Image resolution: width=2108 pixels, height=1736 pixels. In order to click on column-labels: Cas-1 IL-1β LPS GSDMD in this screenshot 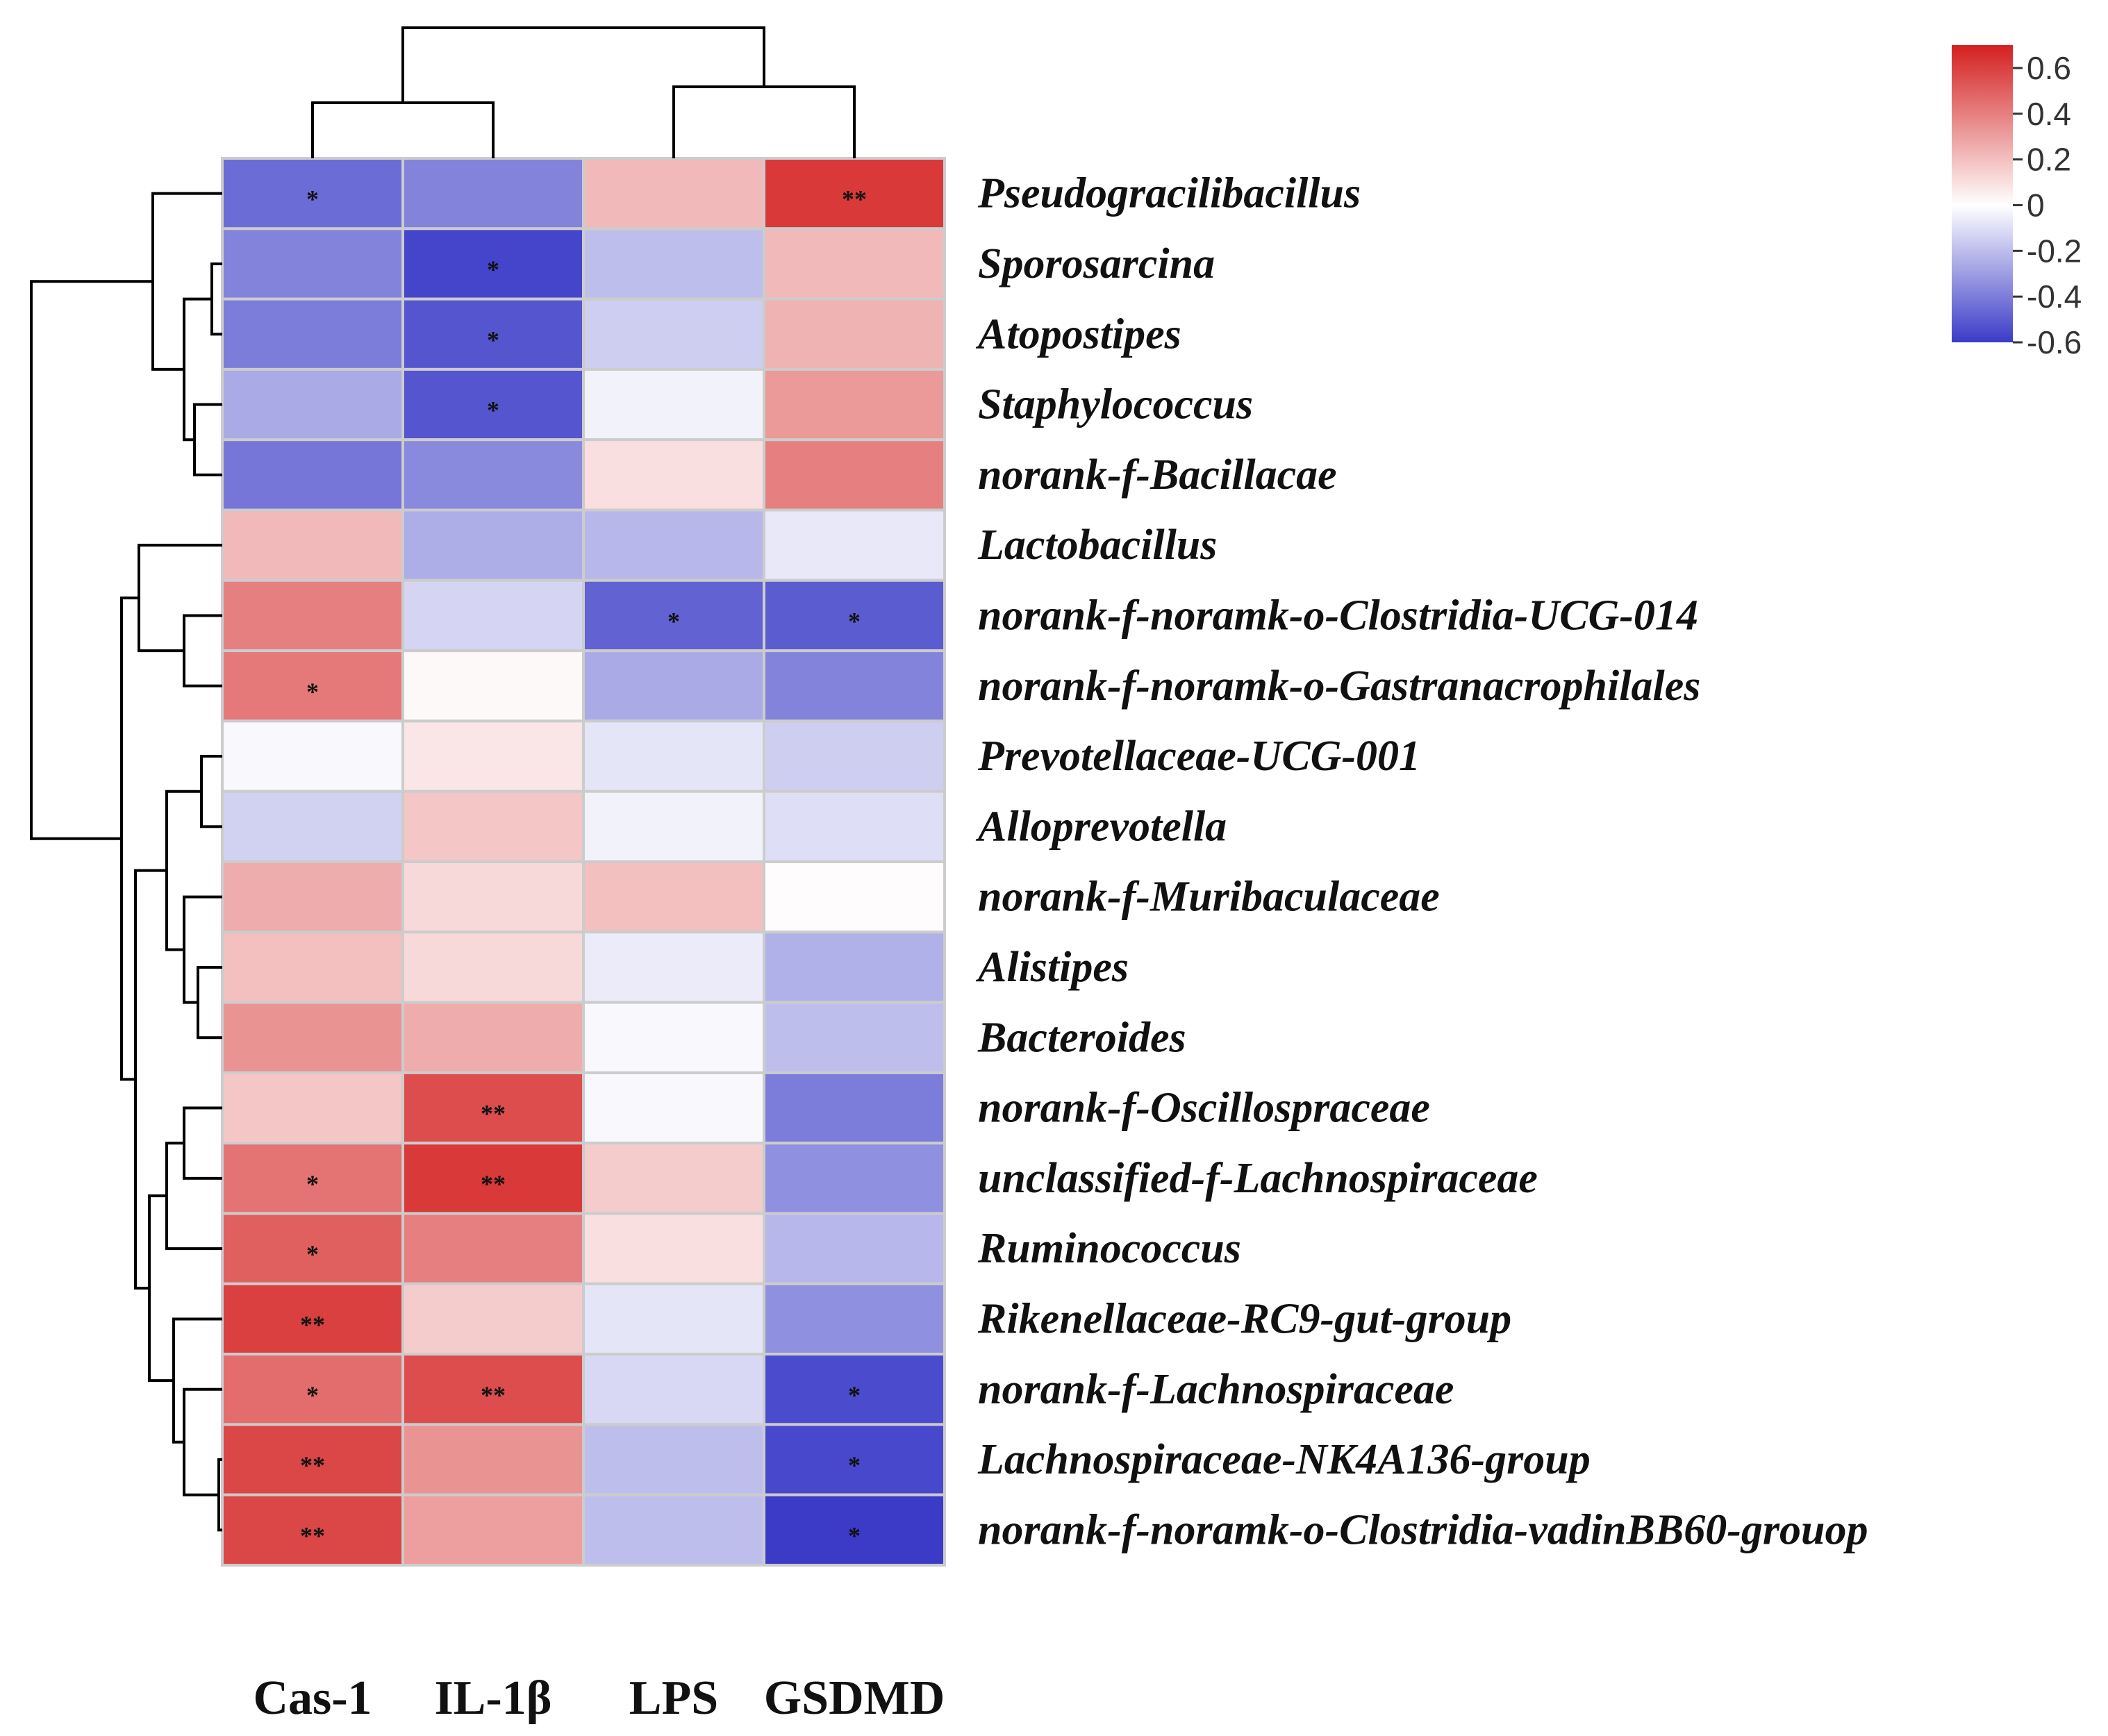, I will do `click(599, 1698)`.